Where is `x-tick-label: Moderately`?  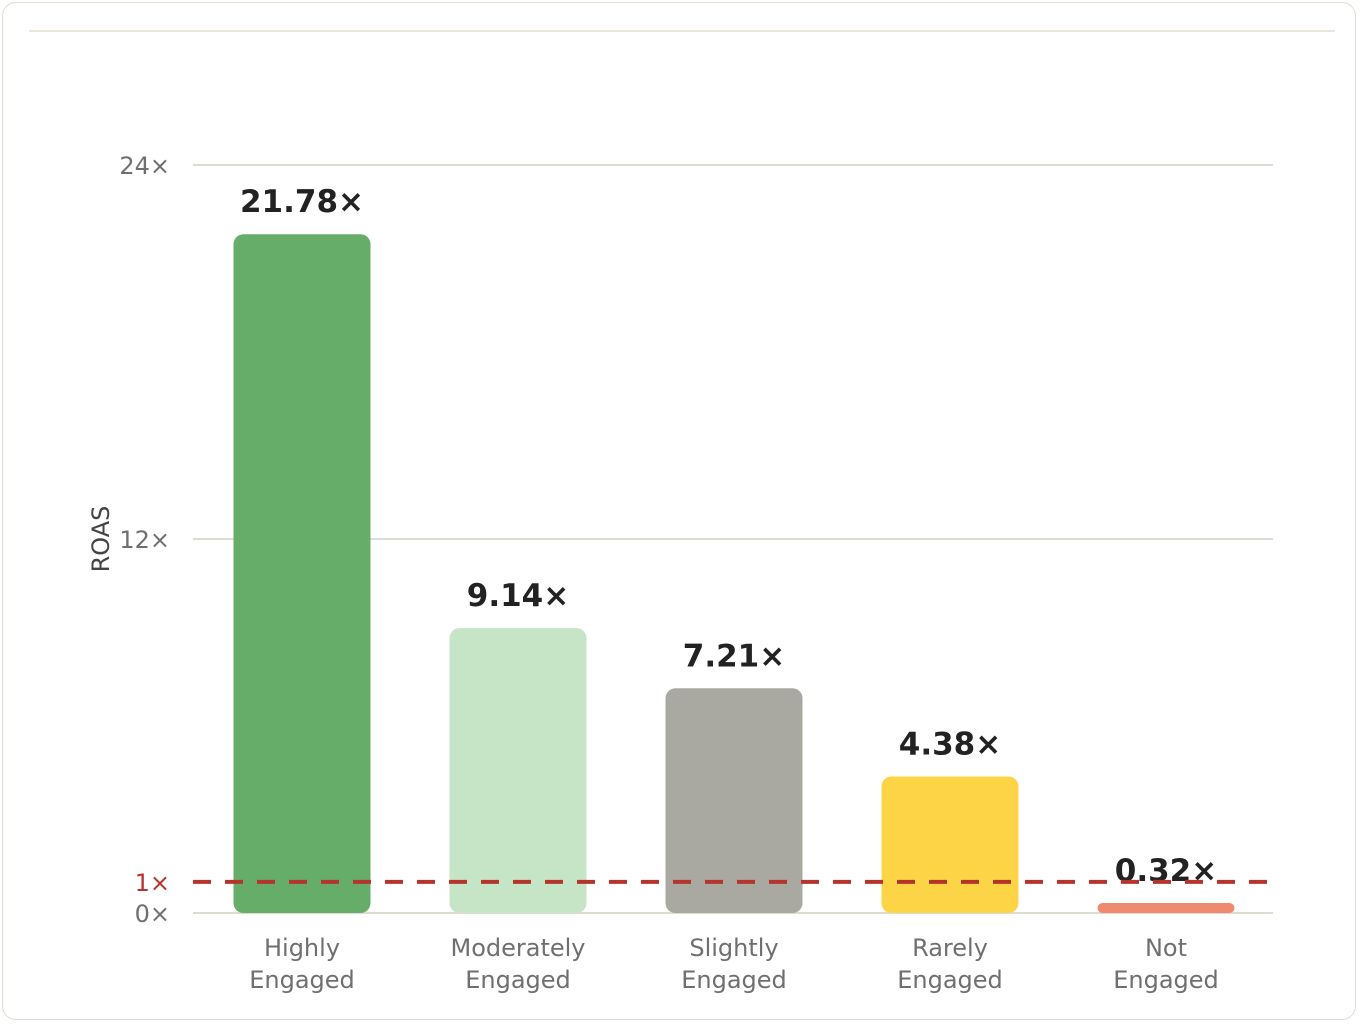
x-tick-label: Moderately is located at coordinates (517, 948).